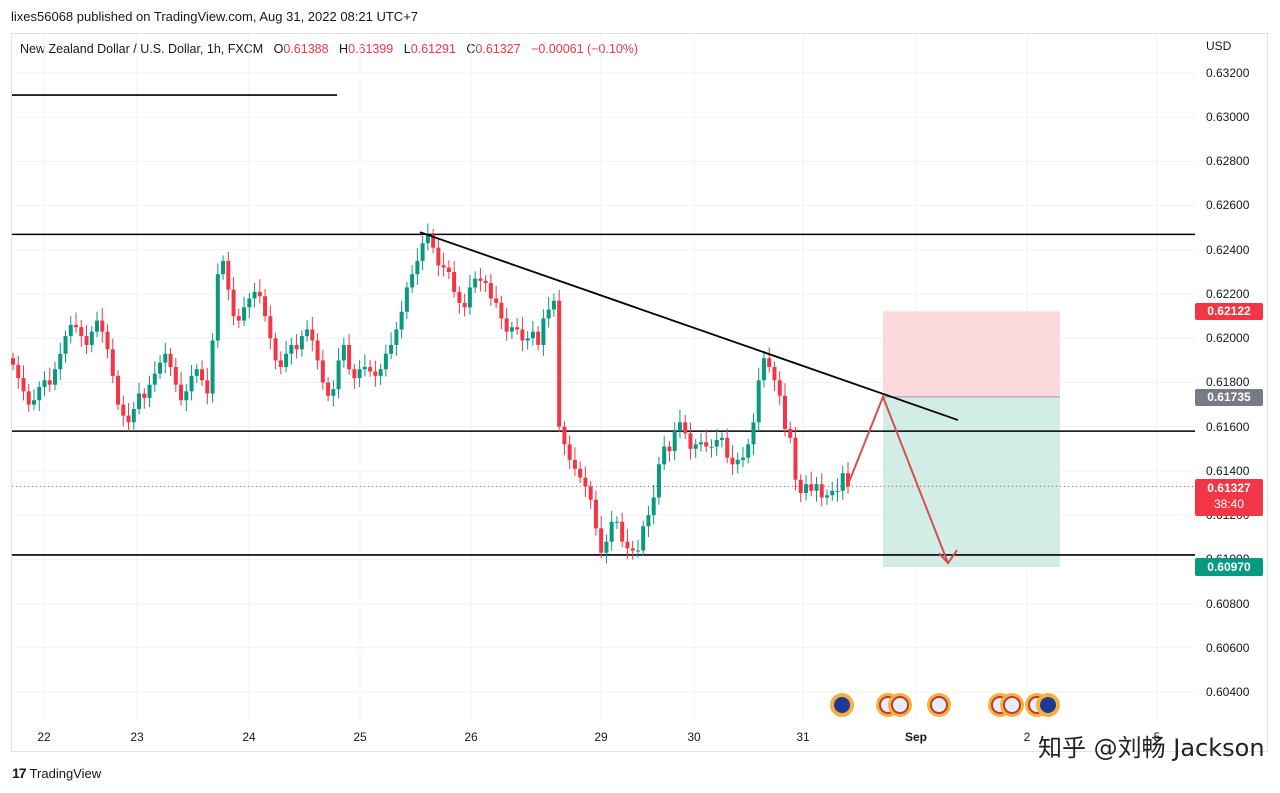  What do you see at coordinates (1229, 567) in the screenshot?
I see `target-price-tag: 0.60970` at bounding box center [1229, 567].